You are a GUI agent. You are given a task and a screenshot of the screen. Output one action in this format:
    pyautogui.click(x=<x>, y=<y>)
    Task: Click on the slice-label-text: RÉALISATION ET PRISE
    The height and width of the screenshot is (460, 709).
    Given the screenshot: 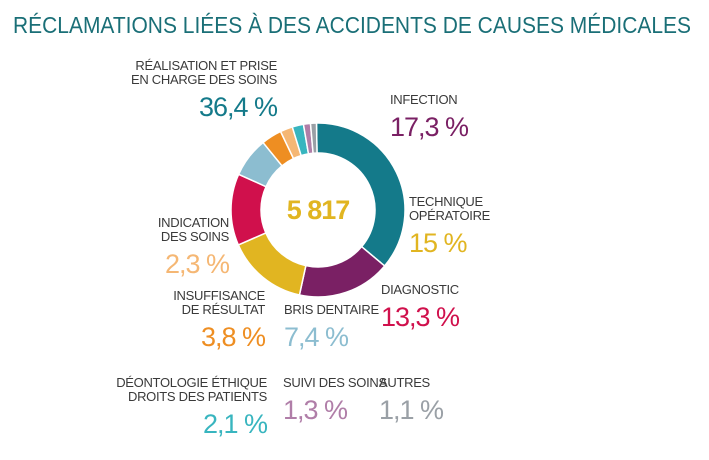 What is the action you would take?
    pyautogui.click(x=206, y=65)
    